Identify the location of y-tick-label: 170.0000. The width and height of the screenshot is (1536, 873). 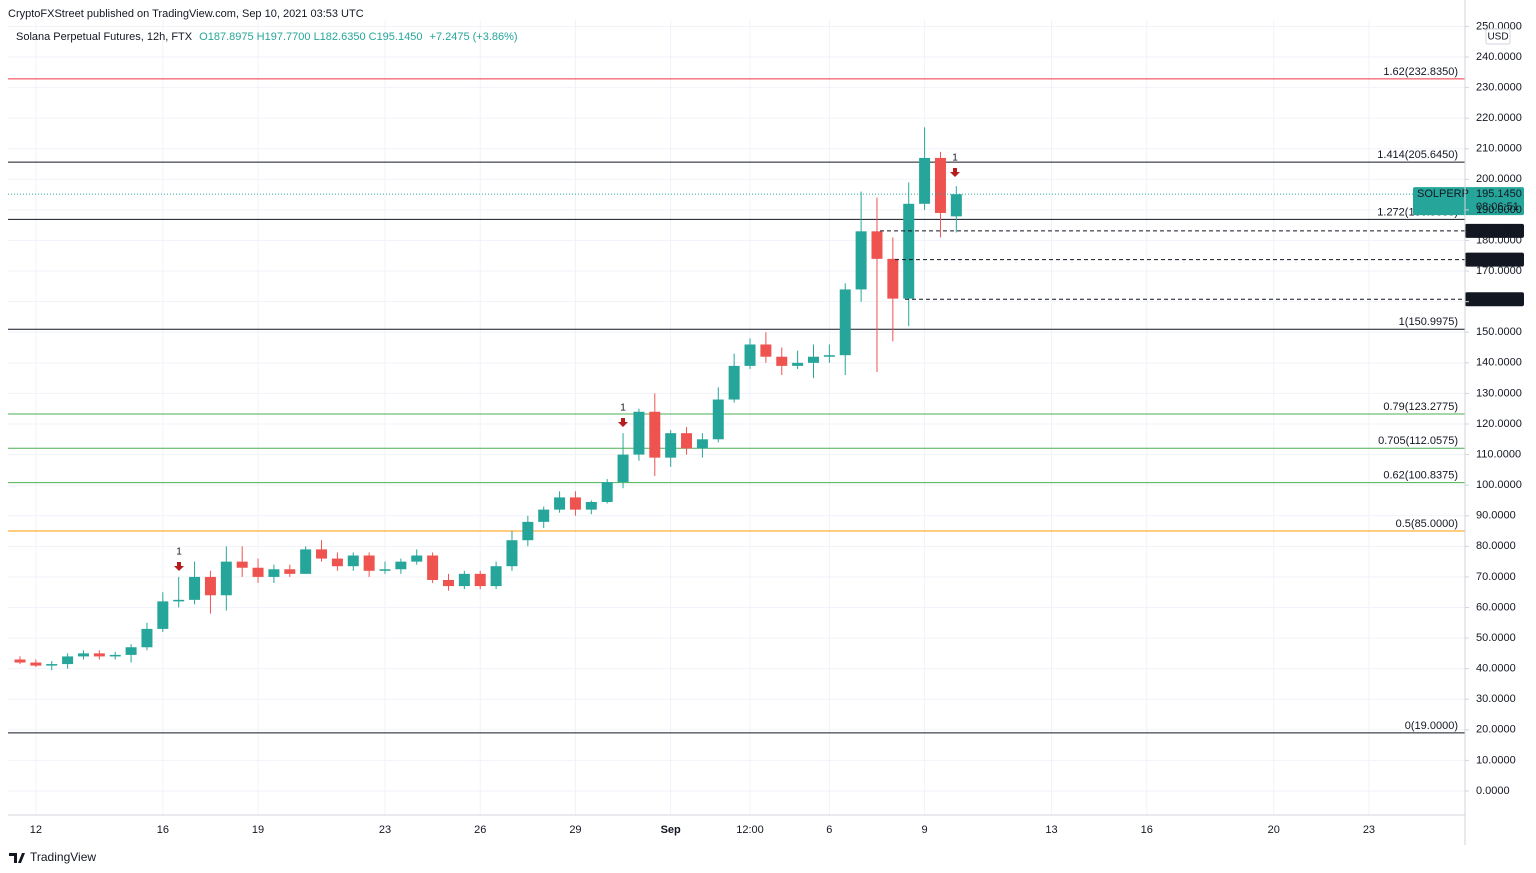
(1499, 271).